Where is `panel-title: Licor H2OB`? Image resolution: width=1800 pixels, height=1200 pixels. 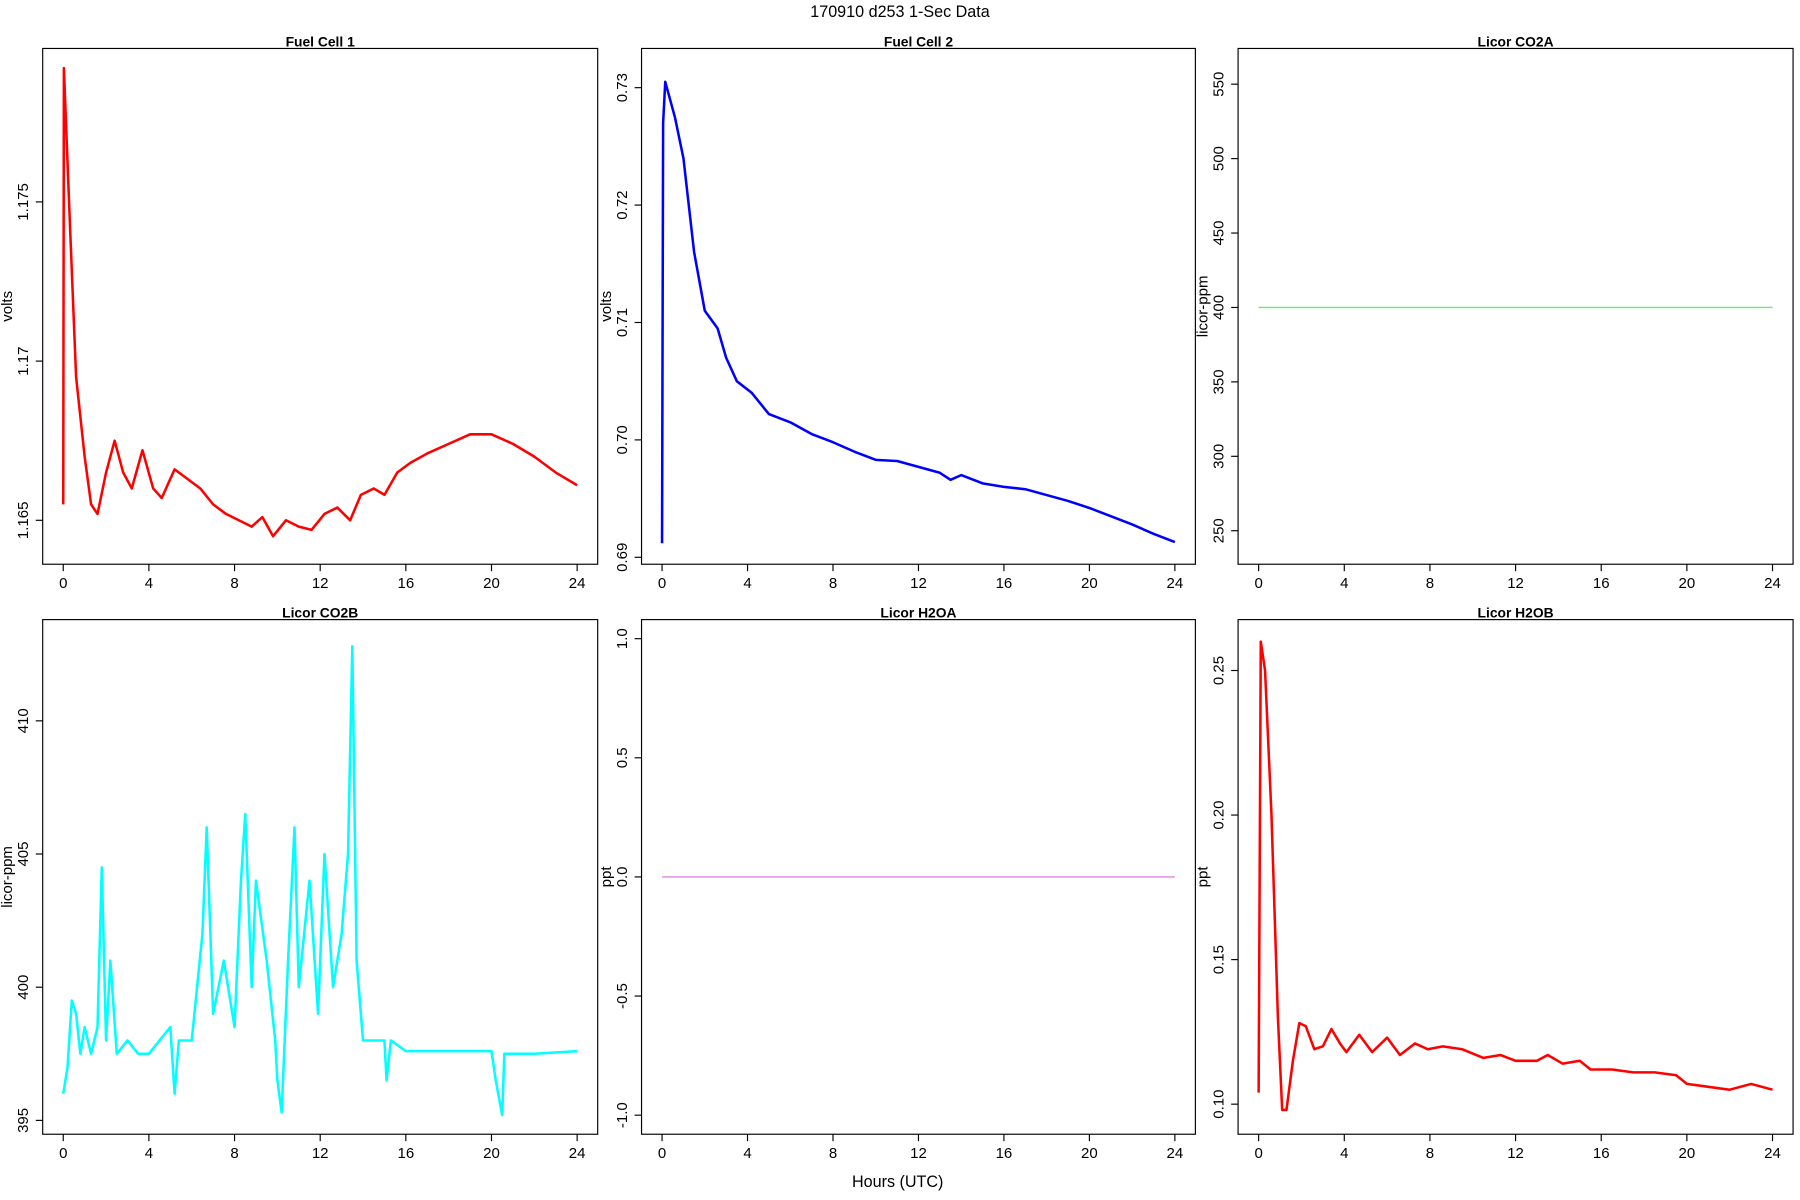 panel-title: Licor H2OB is located at coordinates (1516, 613).